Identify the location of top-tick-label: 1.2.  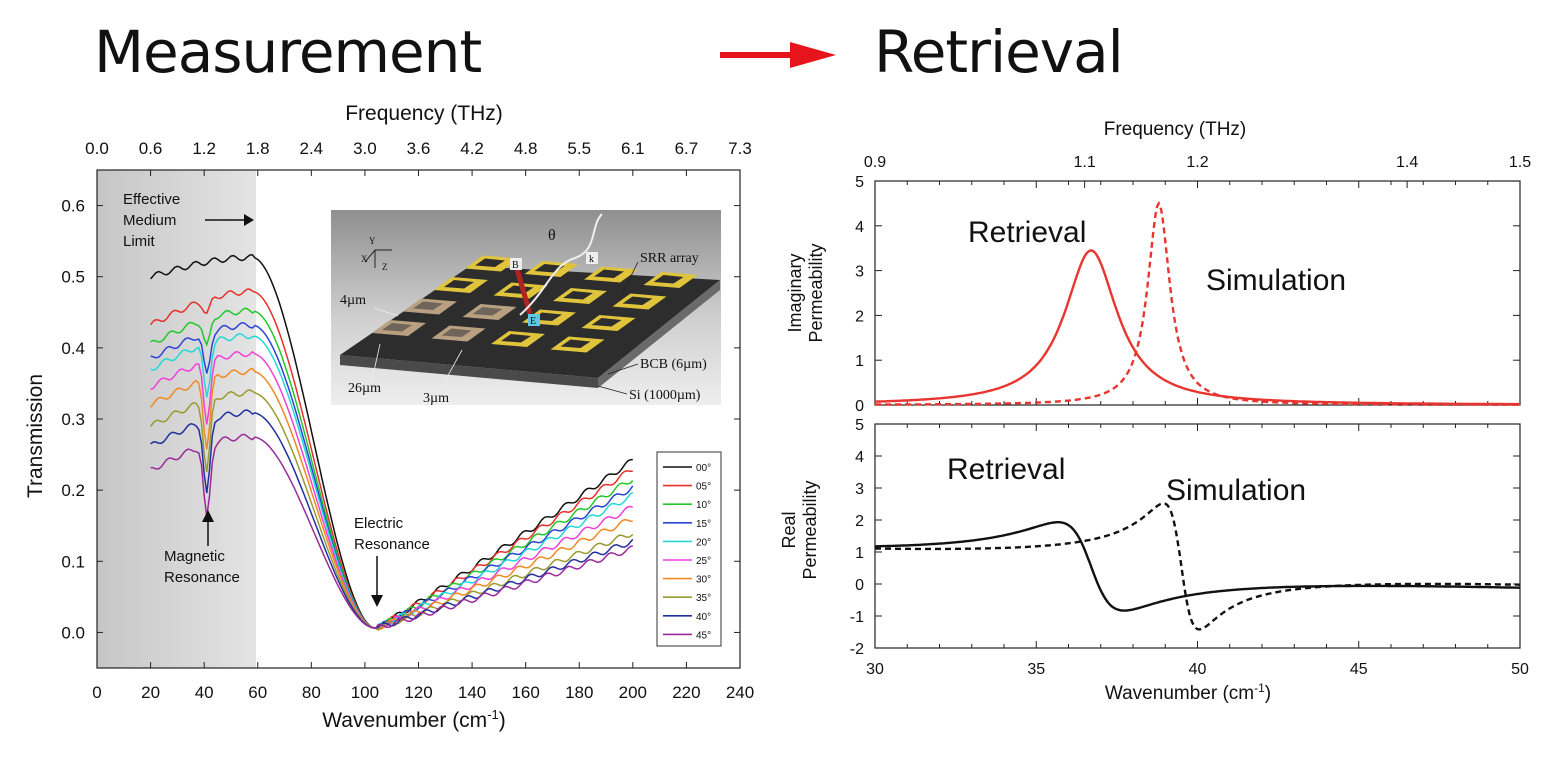
(204, 148).